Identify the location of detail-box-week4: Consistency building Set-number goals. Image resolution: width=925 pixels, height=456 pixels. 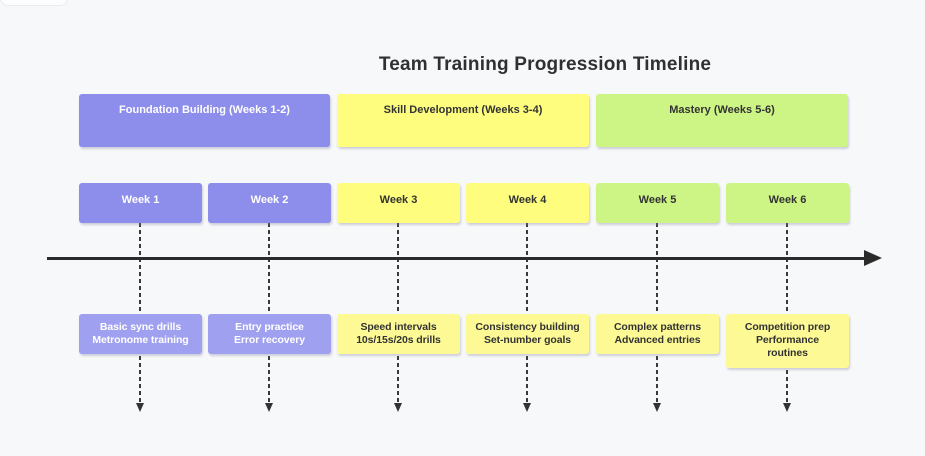
(527, 334).